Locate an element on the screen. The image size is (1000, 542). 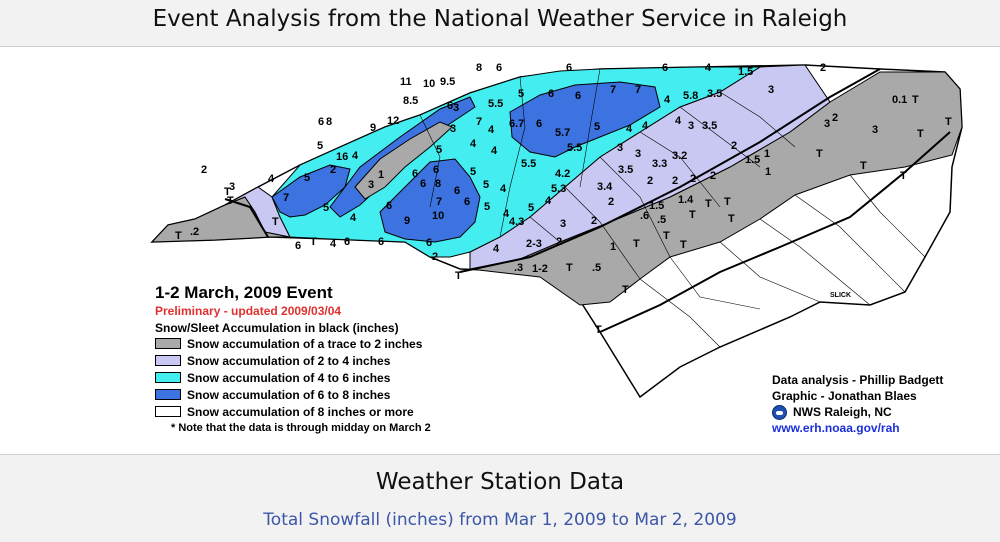
snow-value: .5 is located at coordinates (596, 268).